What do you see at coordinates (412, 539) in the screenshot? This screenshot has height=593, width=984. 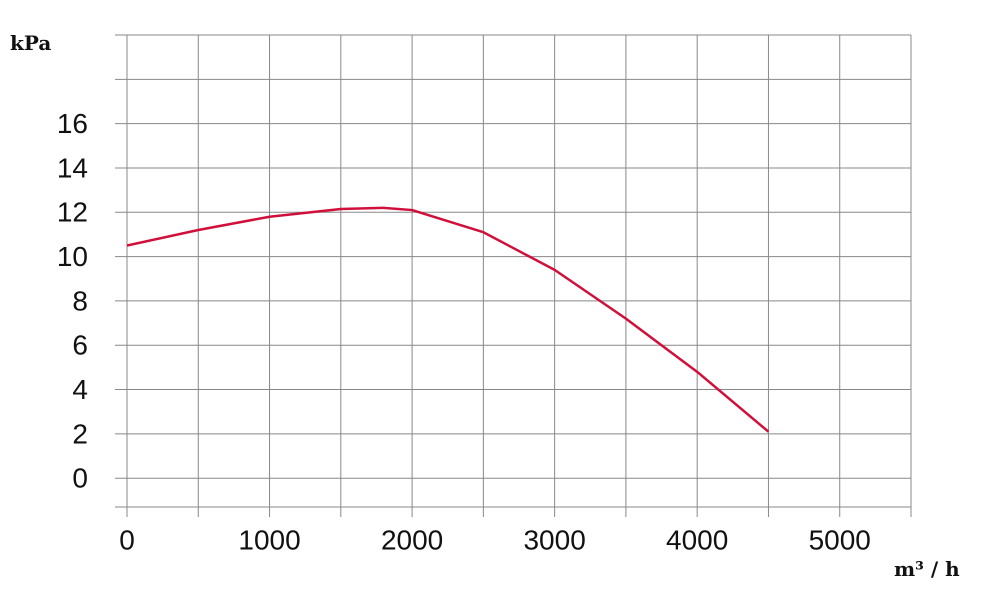 I see `x-tick-label: 2000` at bounding box center [412, 539].